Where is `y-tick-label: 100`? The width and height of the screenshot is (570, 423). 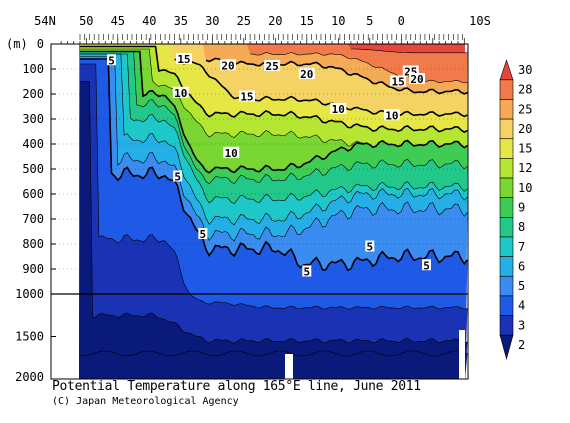
y-tick-label: 100 is located at coordinates (33, 69).